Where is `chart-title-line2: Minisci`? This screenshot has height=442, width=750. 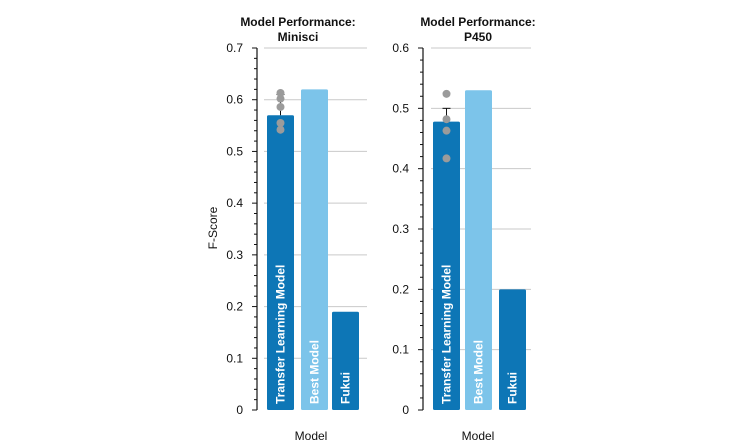 chart-title-line2: Minisci is located at coordinates (298, 37).